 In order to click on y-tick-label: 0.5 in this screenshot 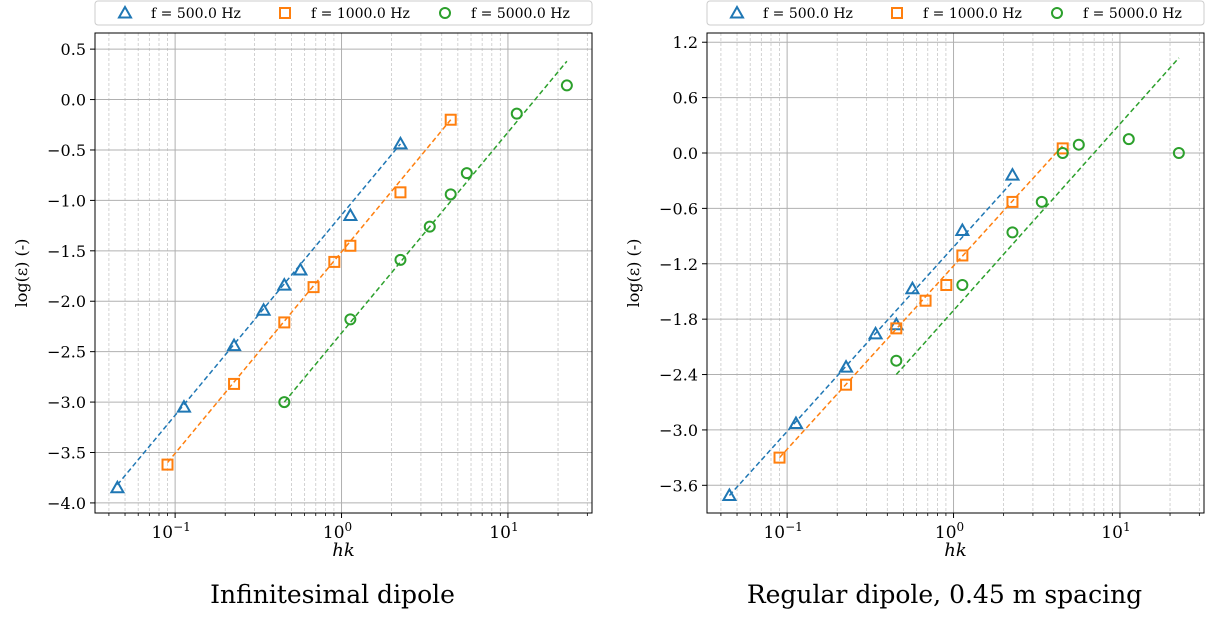, I will do `click(73, 49)`.